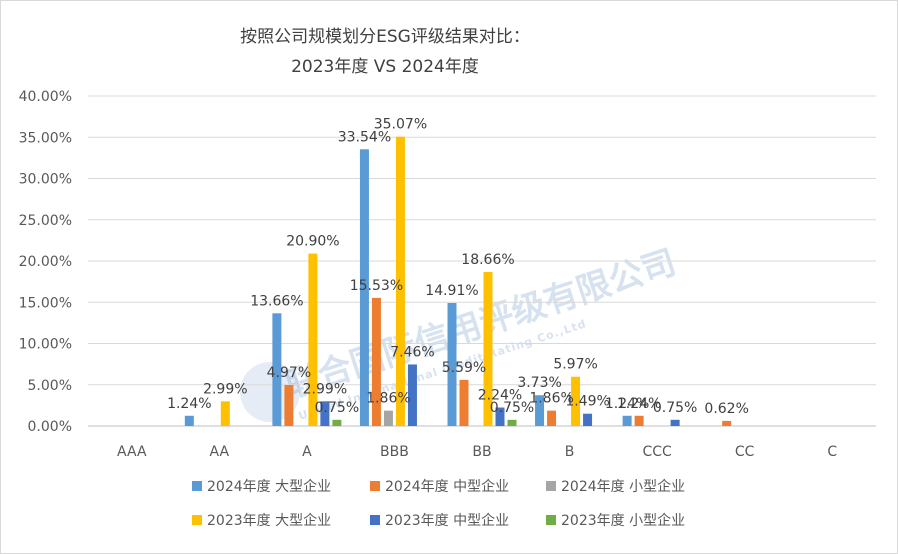 This screenshot has height=554, width=898. What do you see at coordinates (269, 520) in the screenshot?
I see `legend-label: 2023年度 大型企业` at bounding box center [269, 520].